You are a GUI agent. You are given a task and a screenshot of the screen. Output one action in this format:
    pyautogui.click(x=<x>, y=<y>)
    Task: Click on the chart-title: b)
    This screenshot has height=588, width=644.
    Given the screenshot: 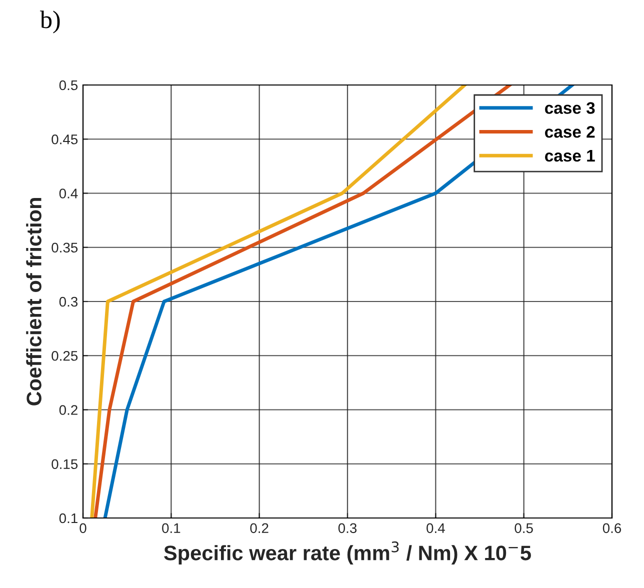 What is the action you would take?
    pyautogui.click(x=50, y=22)
    